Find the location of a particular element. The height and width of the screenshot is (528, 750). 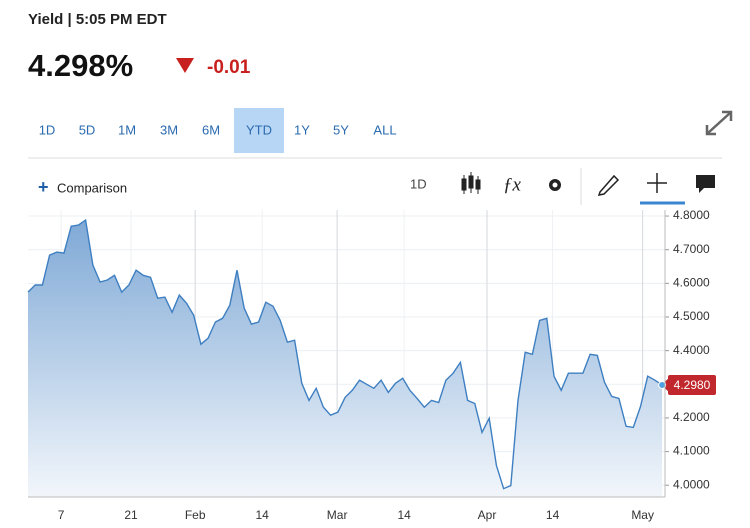

range-button: 5Y is located at coordinates (341, 129).